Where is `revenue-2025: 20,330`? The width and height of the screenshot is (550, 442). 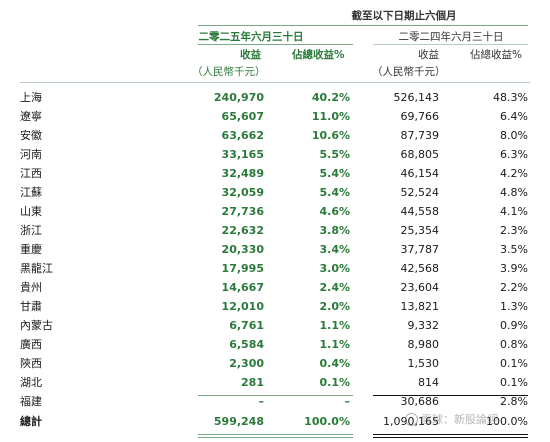 revenue-2025: 20,330 is located at coordinates (242, 249).